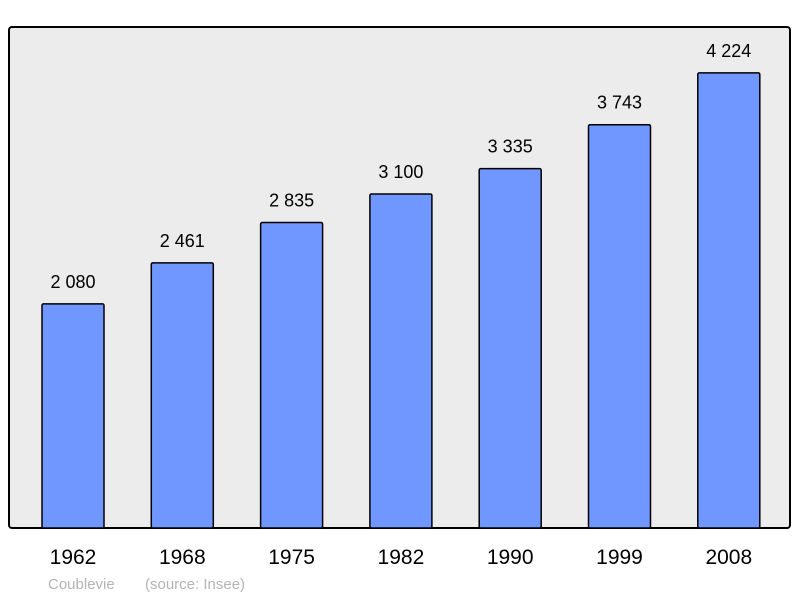 The image size is (800, 598). I want to click on value-label-1975: 2 835, so click(291, 201).